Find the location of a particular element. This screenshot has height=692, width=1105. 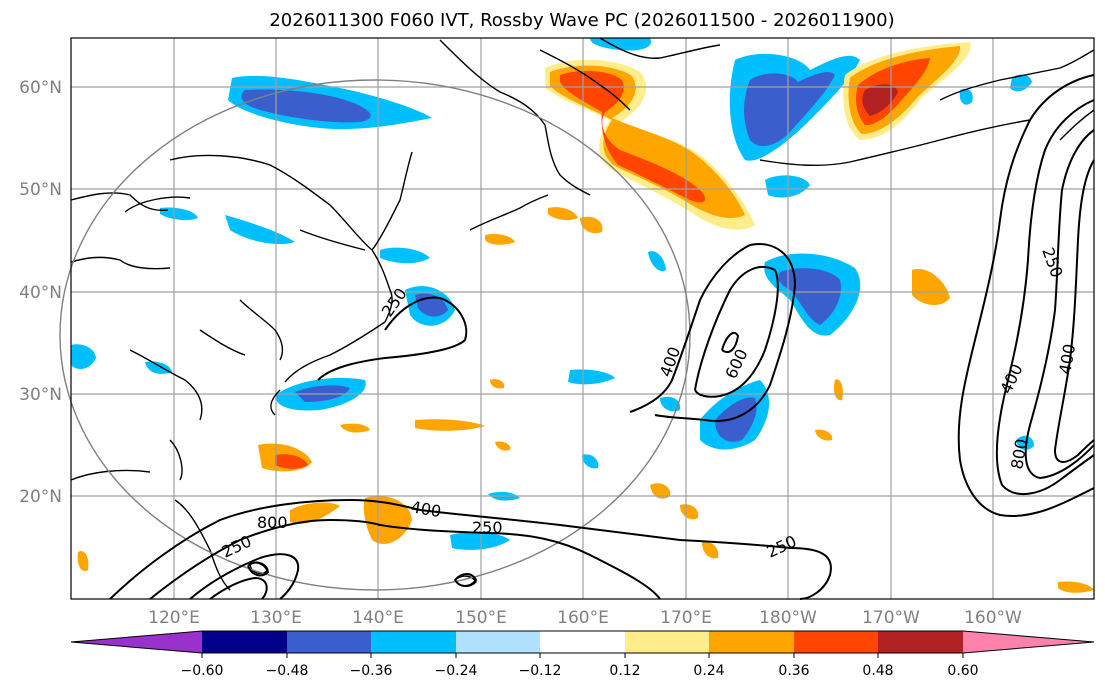

contour-250-south is located at coordinates (470, 549).